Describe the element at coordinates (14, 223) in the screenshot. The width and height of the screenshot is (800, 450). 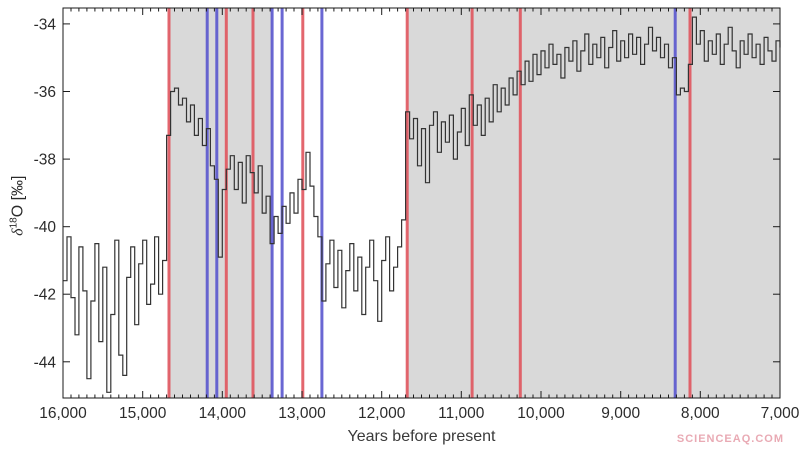
I see `isotope-superscript: 18` at that location.